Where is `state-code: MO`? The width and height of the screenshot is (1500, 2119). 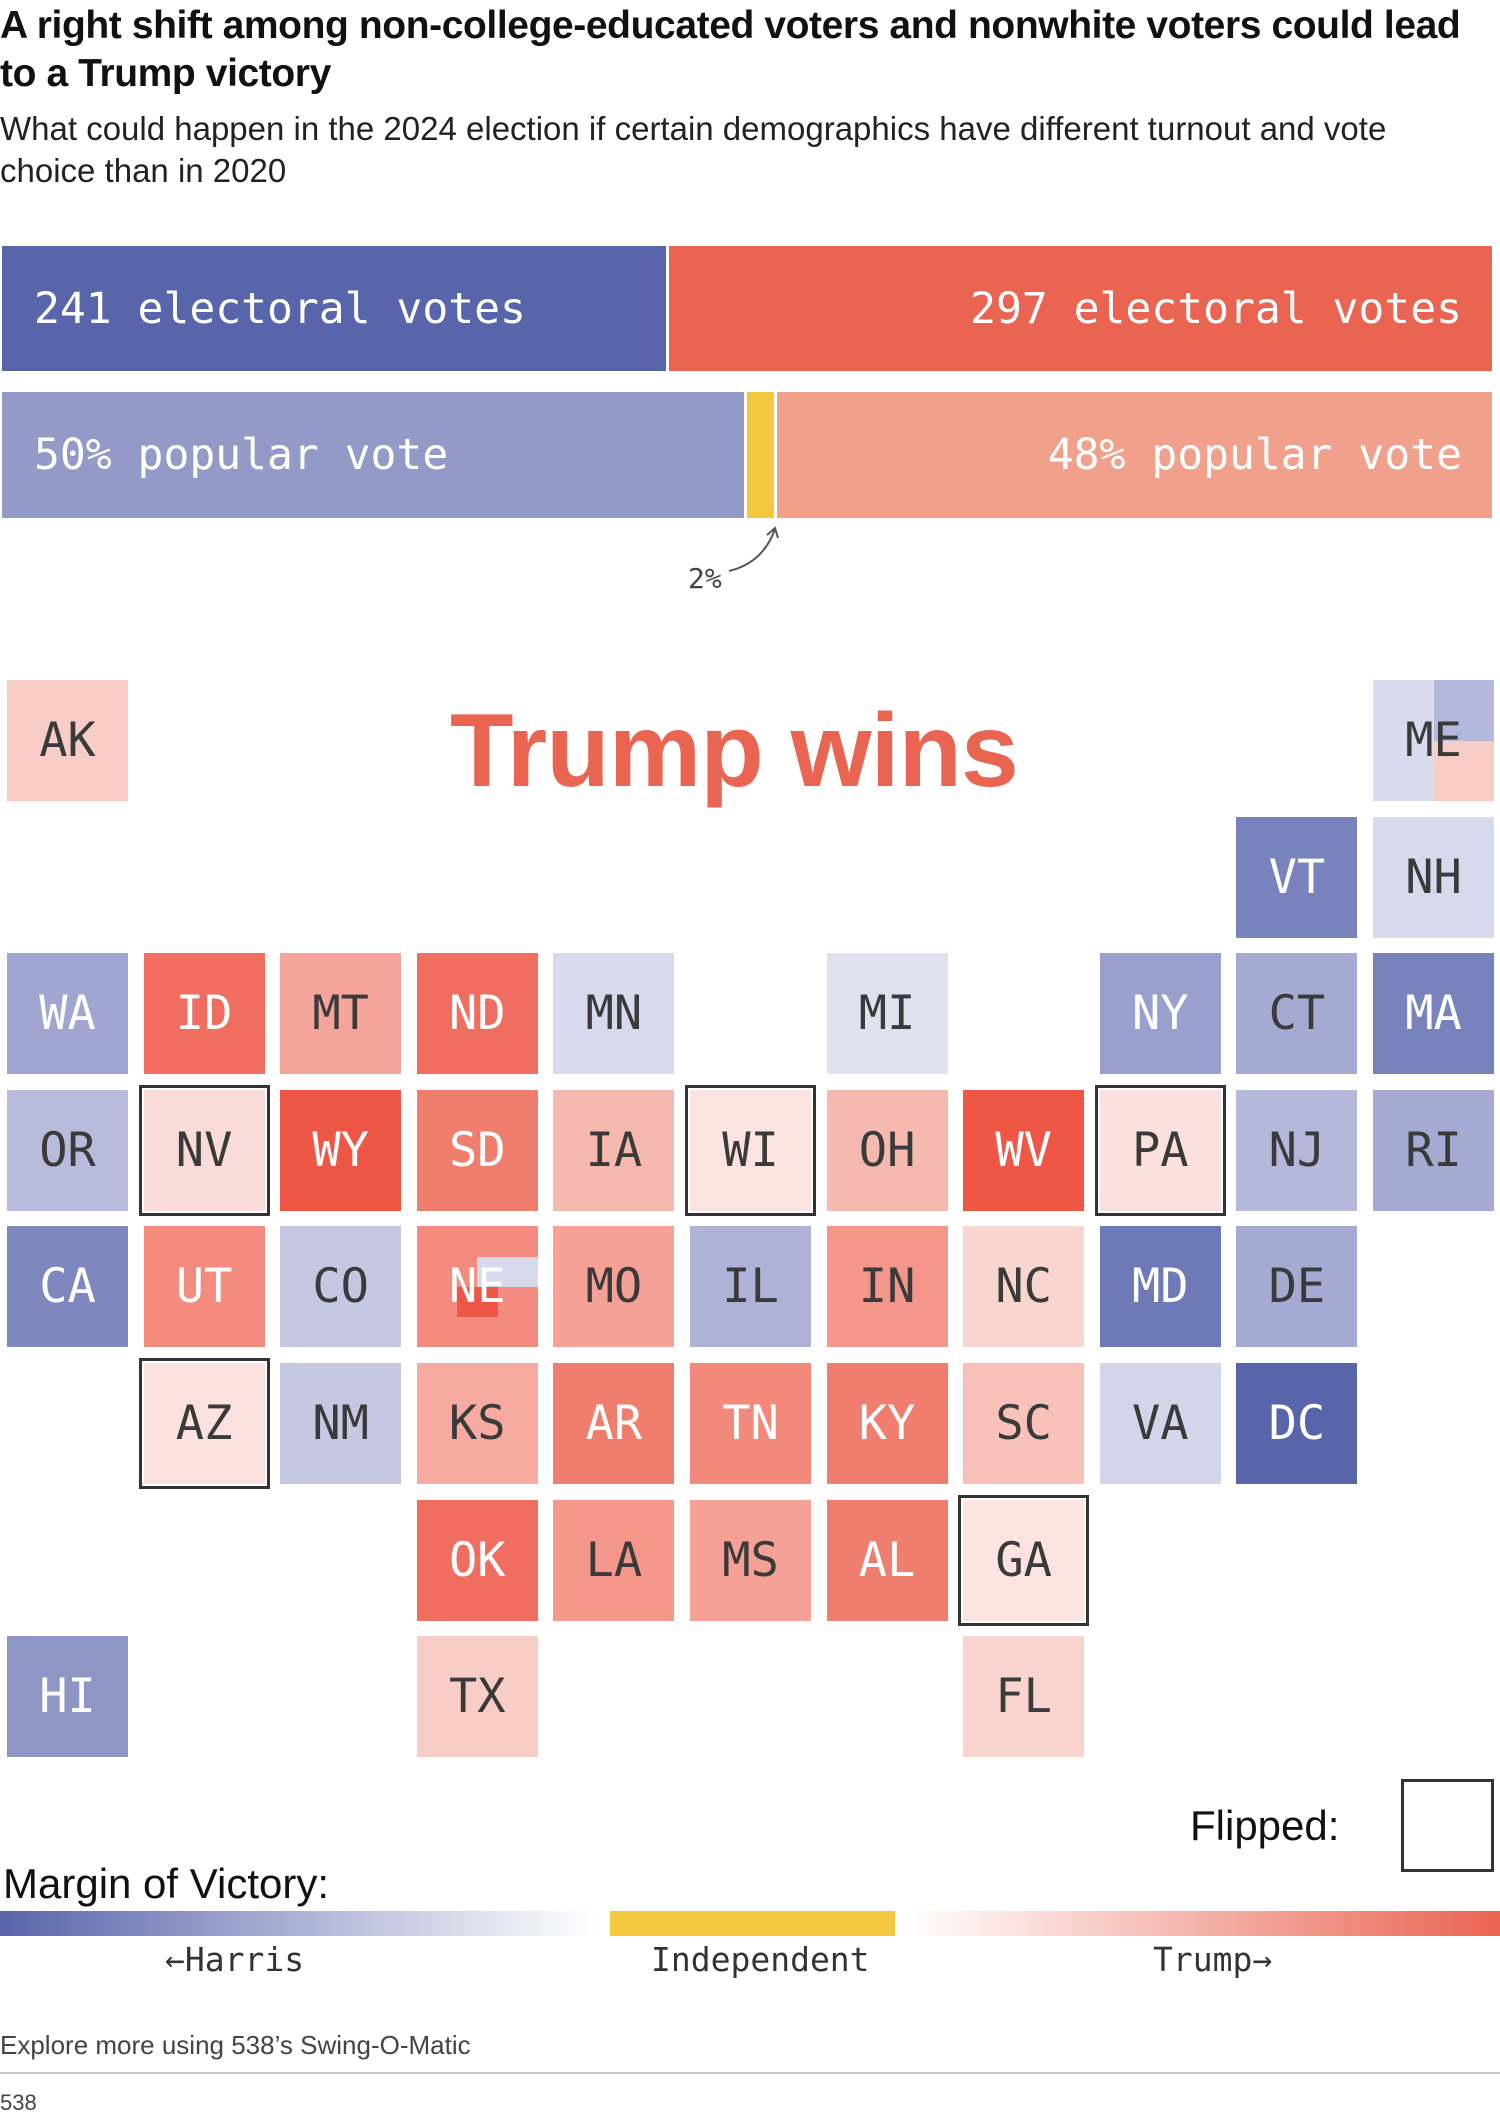
state-code: MO is located at coordinates (614, 1287).